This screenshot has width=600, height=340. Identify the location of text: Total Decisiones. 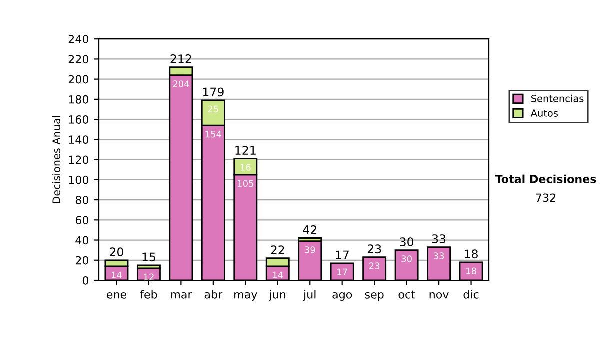
(545, 179).